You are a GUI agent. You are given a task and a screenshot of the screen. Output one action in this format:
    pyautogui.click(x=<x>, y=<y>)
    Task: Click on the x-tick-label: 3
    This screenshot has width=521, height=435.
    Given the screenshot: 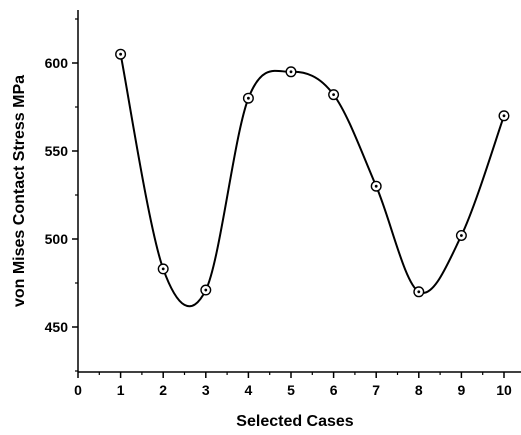 What is the action you would take?
    pyautogui.click(x=206, y=390)
    